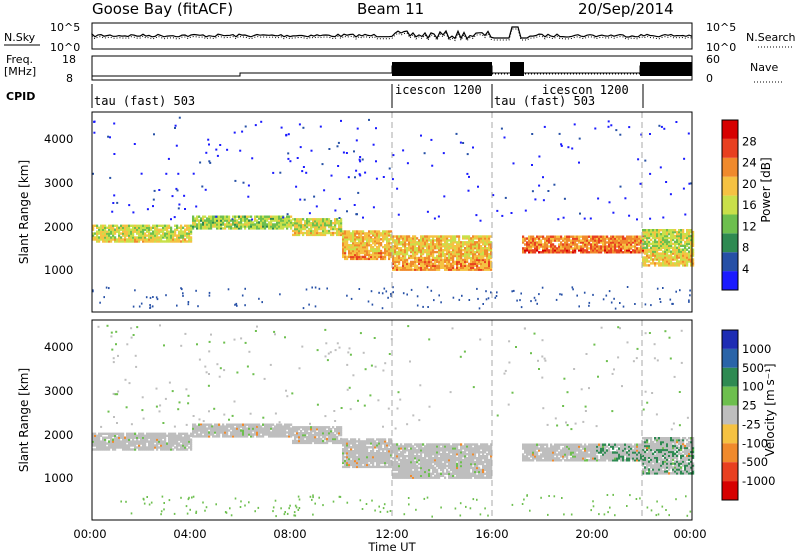 The image size is (800, 554). Describe the element at coordinates (485, 244) in the screenshot. I see `power-cell-1960` at that location.